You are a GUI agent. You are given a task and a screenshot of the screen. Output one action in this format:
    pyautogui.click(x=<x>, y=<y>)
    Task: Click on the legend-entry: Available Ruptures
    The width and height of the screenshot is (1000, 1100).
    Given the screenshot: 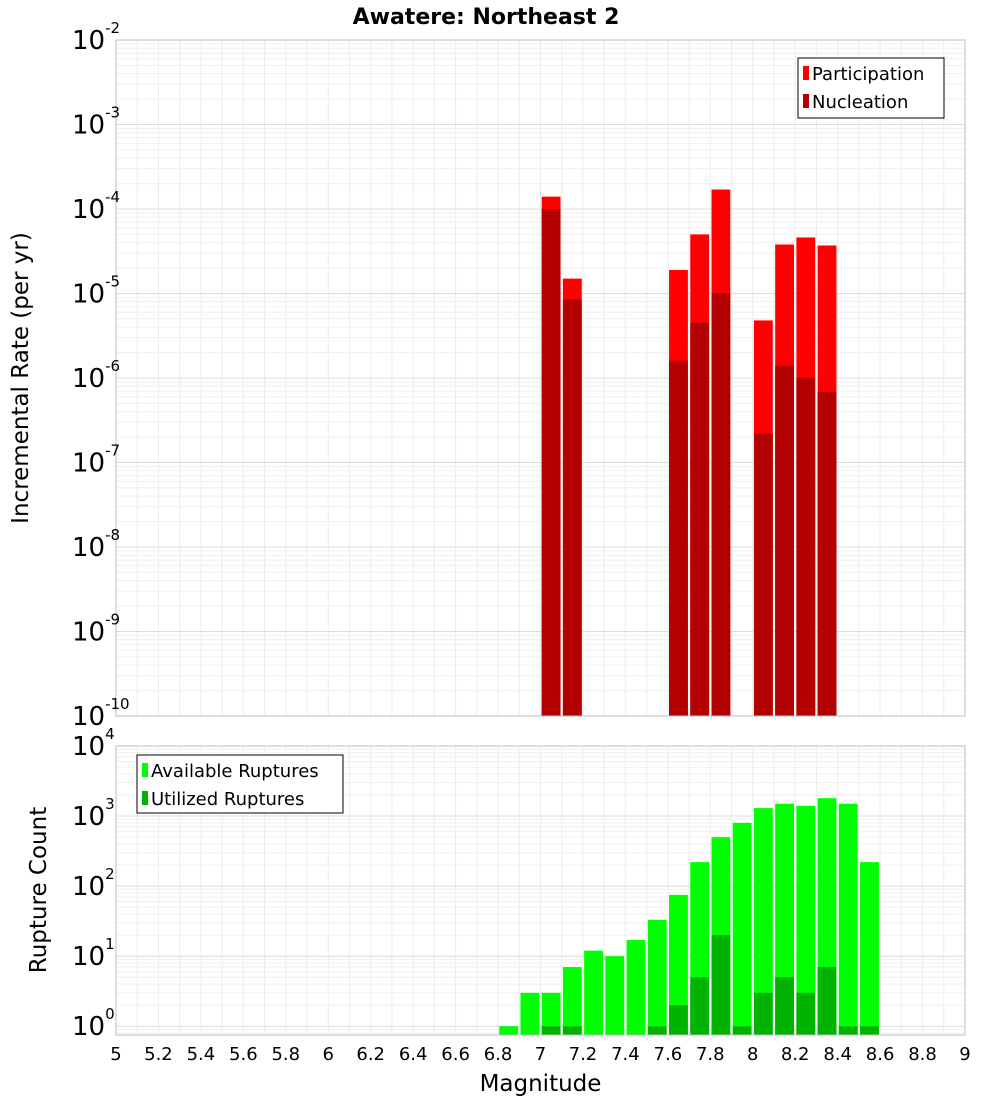 What is the action you would take?
    pyautogui.click(x=235, y=771)
    